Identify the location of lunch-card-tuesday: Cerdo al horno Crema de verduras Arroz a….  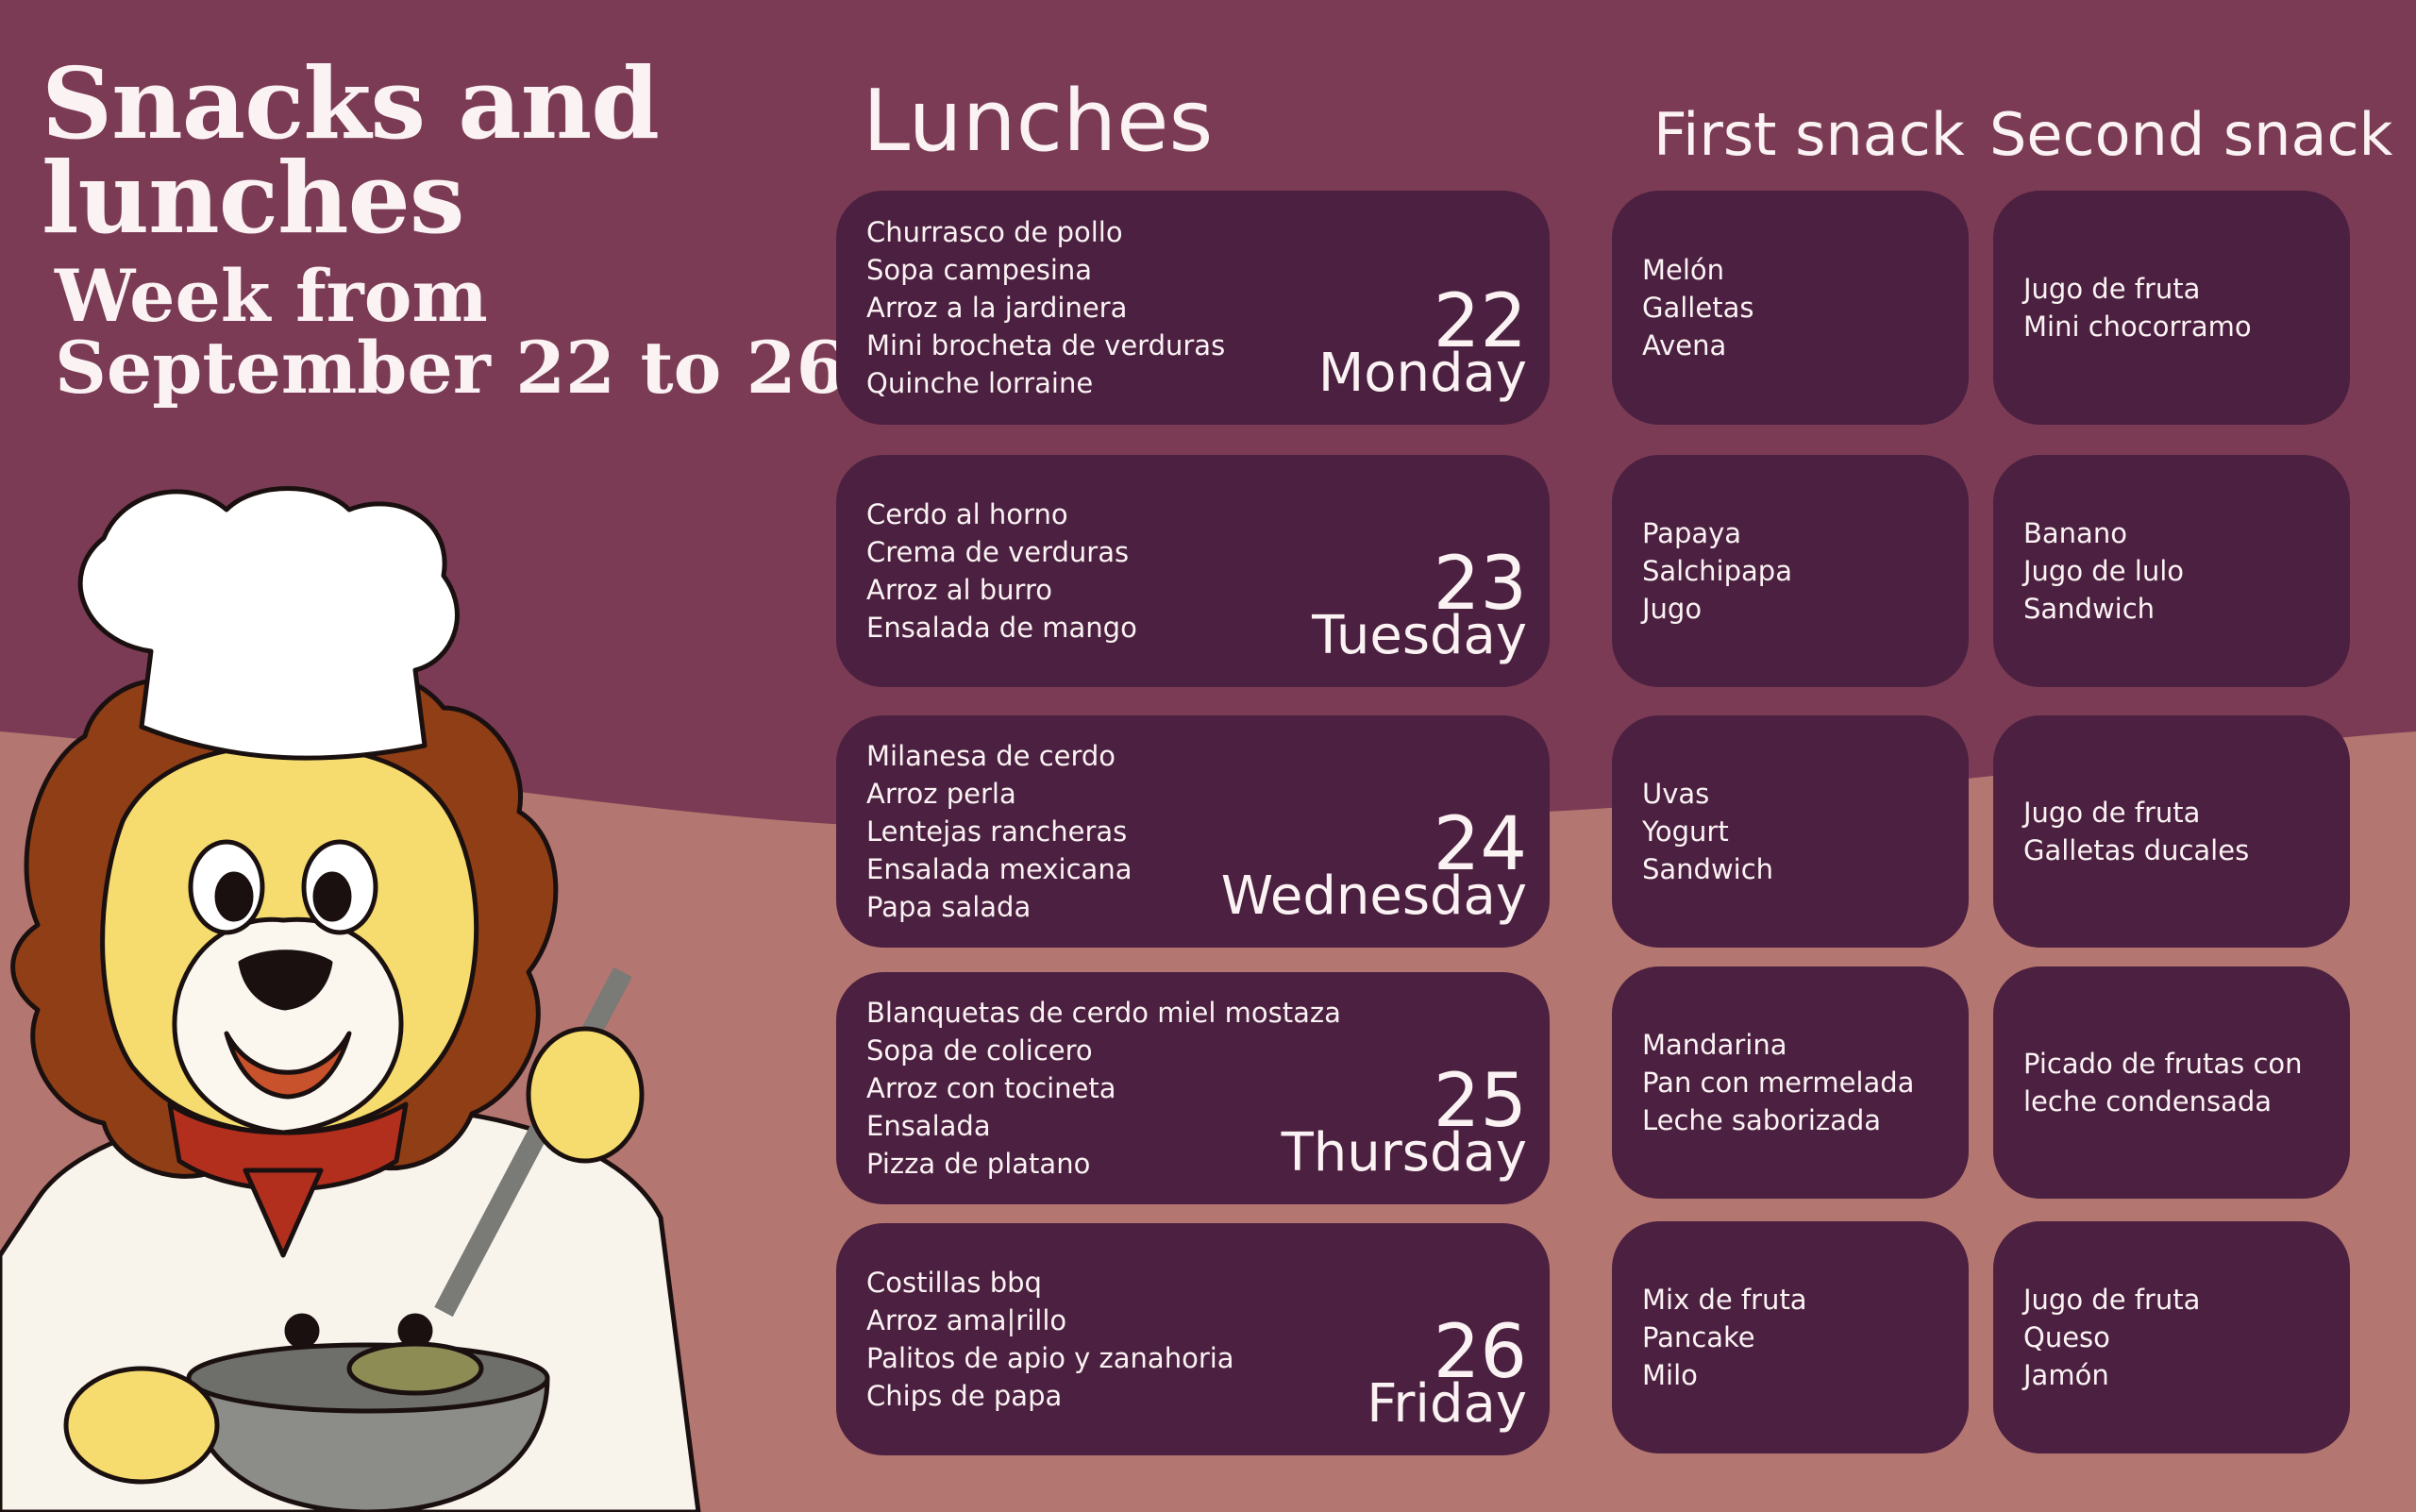
(1193, 571).